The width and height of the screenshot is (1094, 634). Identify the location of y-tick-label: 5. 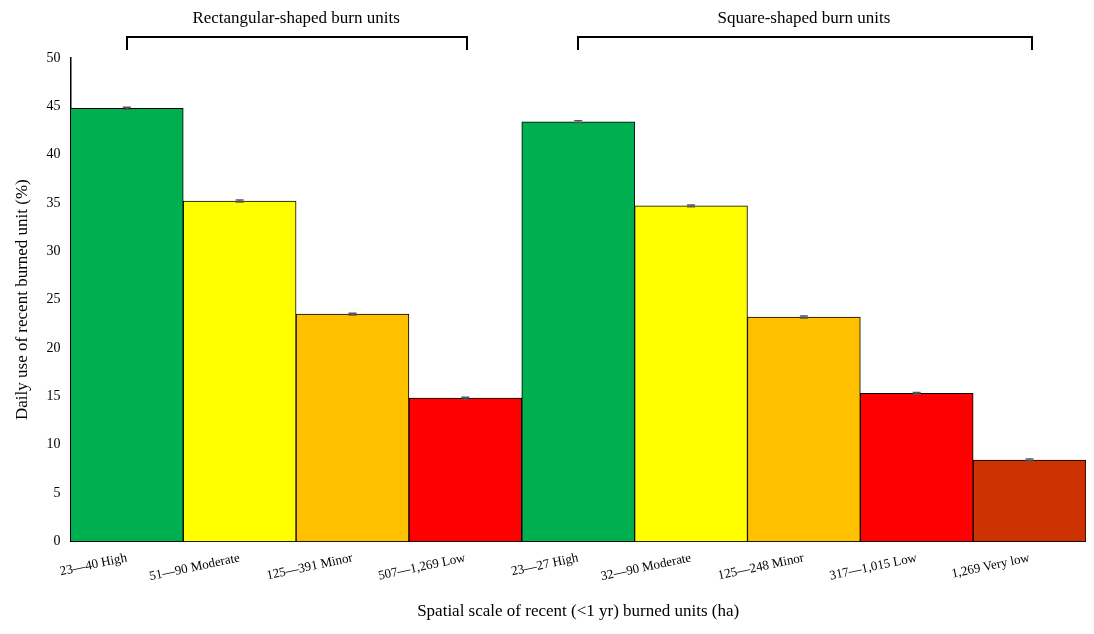
(57, 492).